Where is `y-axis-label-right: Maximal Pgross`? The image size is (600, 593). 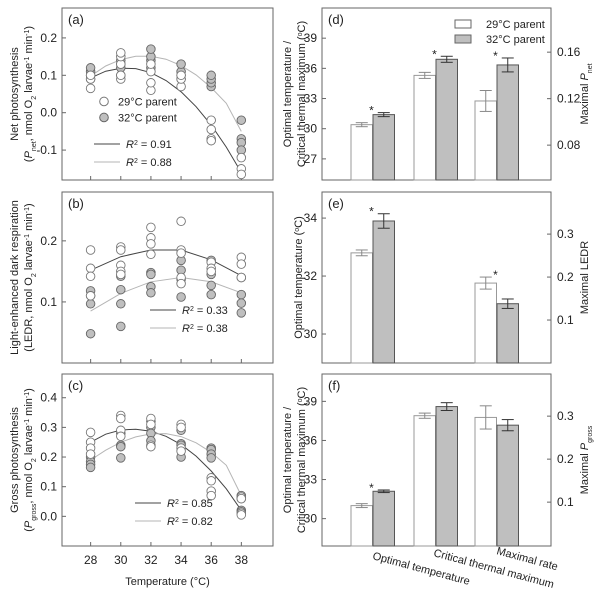
y-axis-label-right: Maximal Pgross is located at coordinates (586, 459).